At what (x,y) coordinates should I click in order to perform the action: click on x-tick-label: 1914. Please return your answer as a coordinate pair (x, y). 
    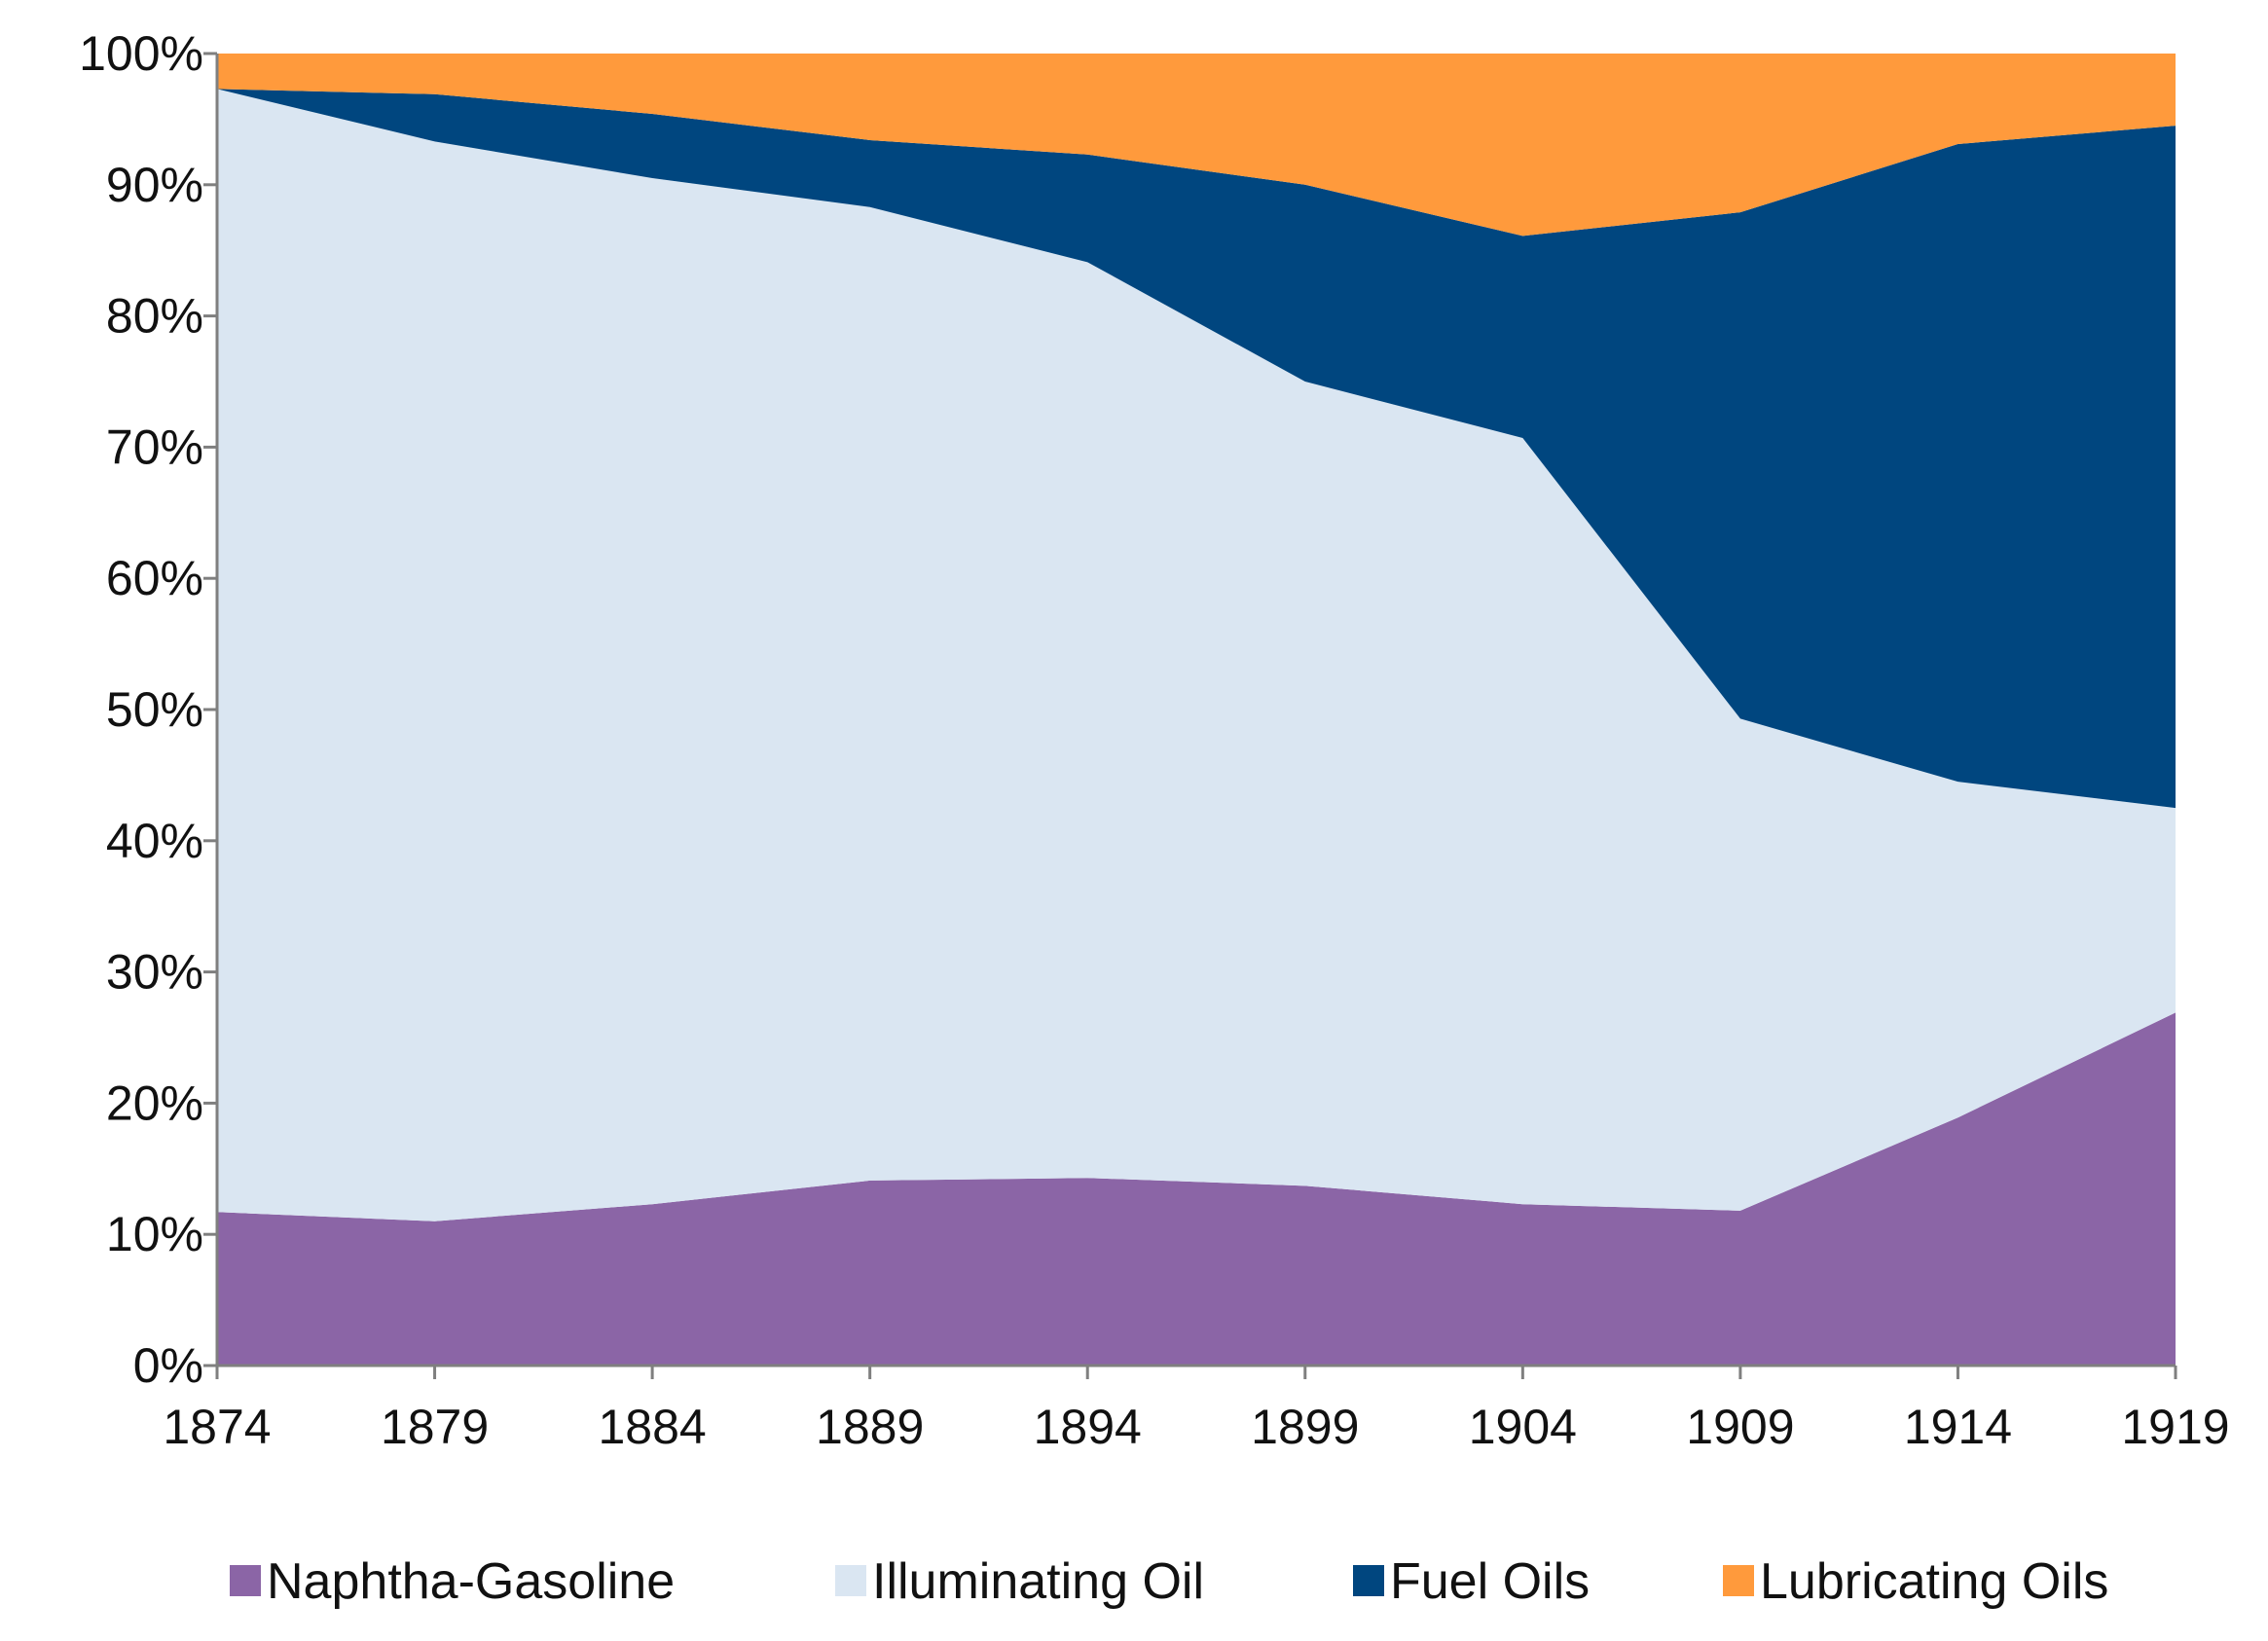
    Looking at the image, I should click on (1958, 1427).